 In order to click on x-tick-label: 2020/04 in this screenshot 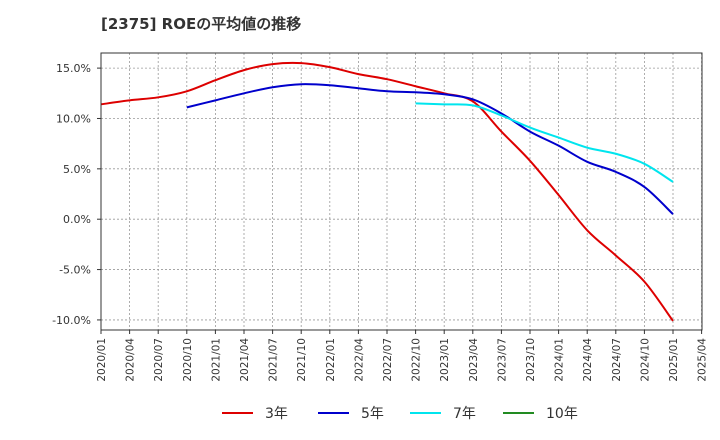, I will do `click(131, 360)`.